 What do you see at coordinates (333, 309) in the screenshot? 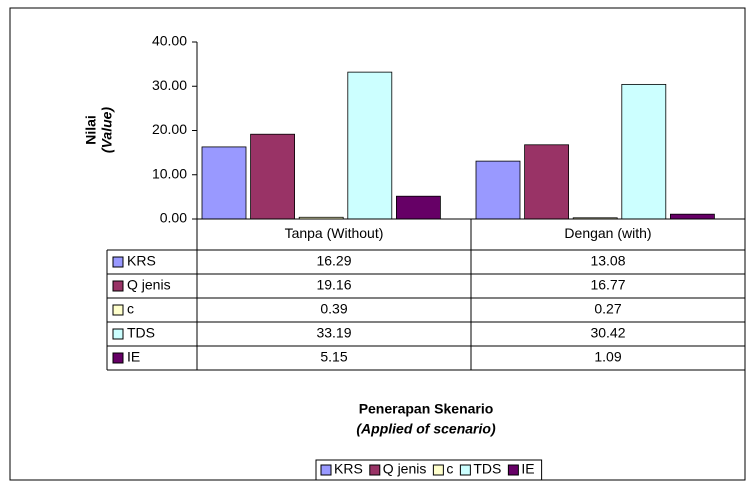
I see `table-cell: 0.39` at bounding box center [333, 309].